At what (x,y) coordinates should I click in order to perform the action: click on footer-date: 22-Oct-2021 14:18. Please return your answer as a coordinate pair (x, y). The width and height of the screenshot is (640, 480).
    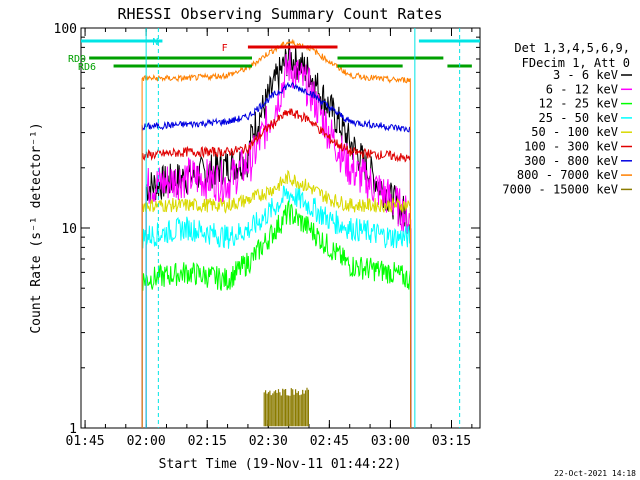
    Looking at the image, I should click on (595, 473).